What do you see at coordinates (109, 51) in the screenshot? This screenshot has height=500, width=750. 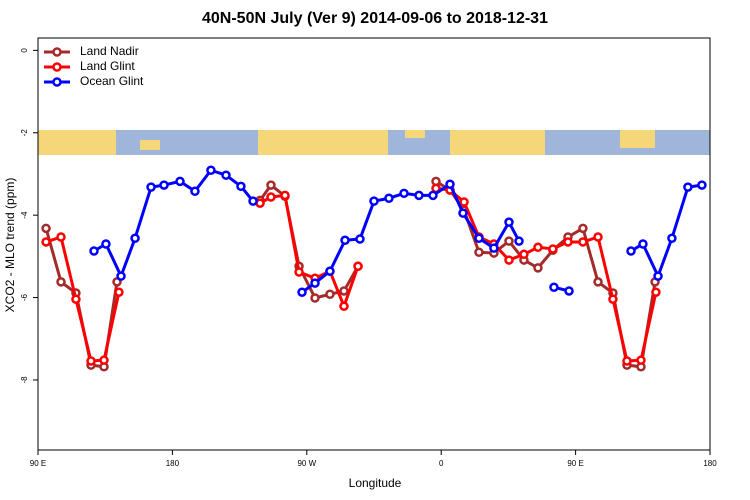 I see `legend-label: Land Nadir` at bounding box center [109, 51].